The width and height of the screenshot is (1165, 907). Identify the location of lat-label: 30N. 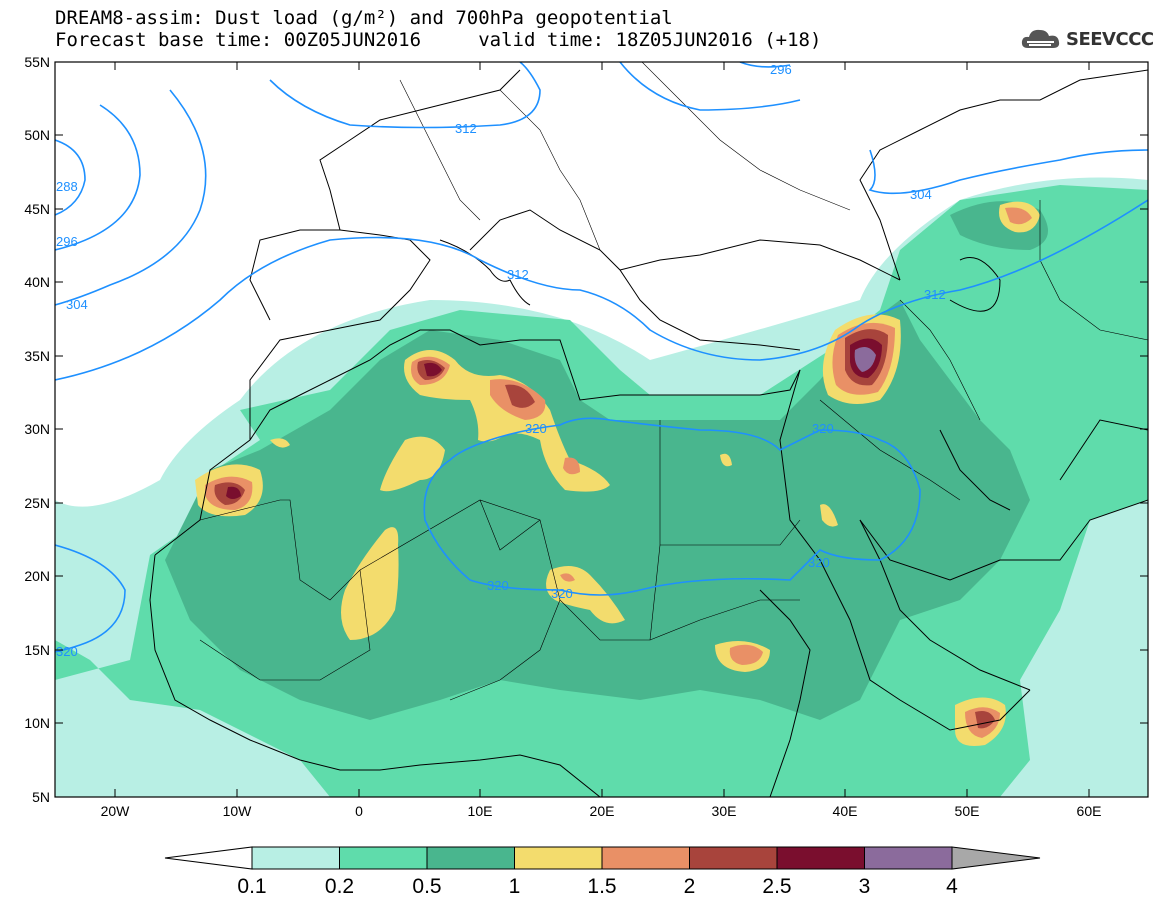
(37, 429).